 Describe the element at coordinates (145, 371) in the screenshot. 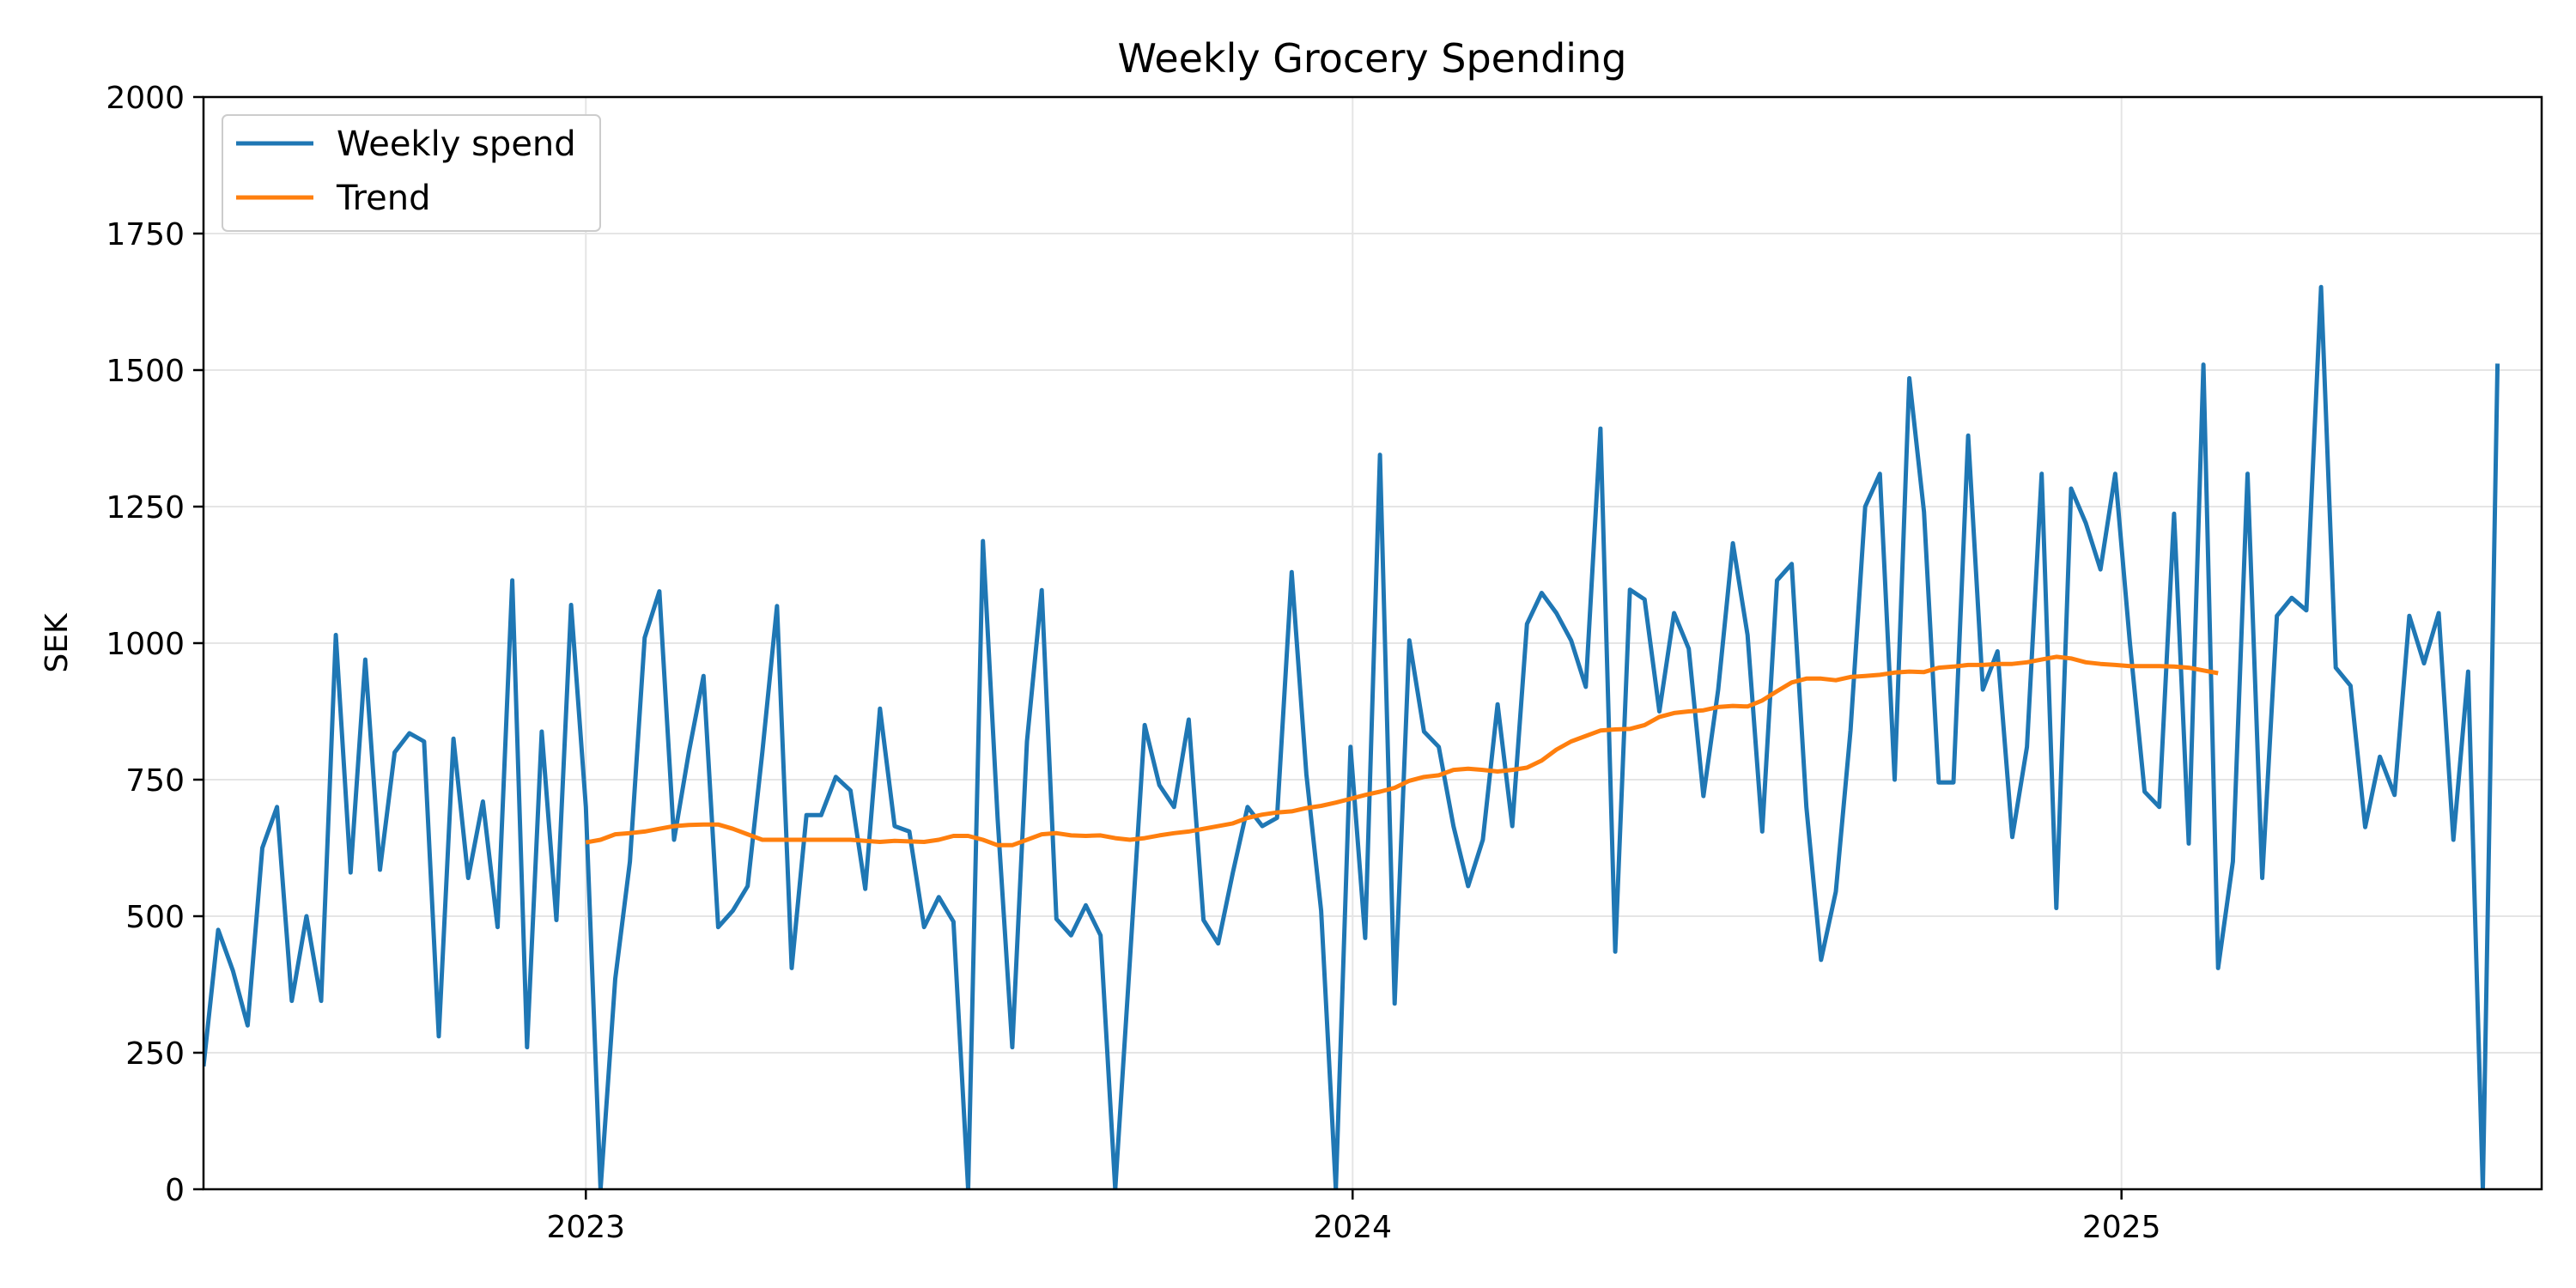

I see `y-tick-label: 1500` at that location.